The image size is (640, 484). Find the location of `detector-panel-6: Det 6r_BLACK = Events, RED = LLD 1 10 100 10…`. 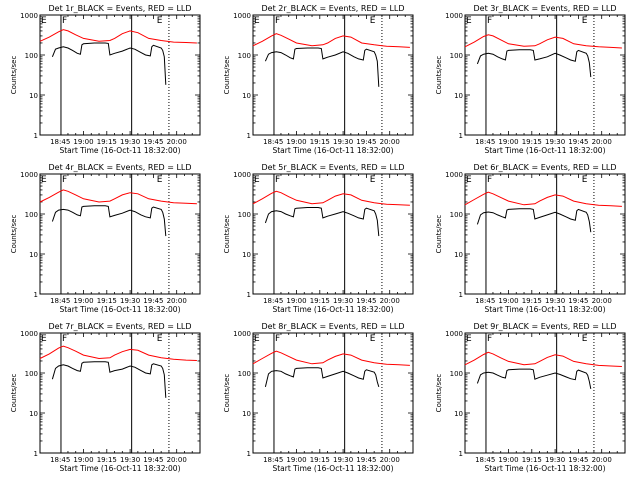

detector-panel-6: Det 6r_BLACK = Events, RED = LLD 1 10 100 10… is located at coordinates (530, 238).